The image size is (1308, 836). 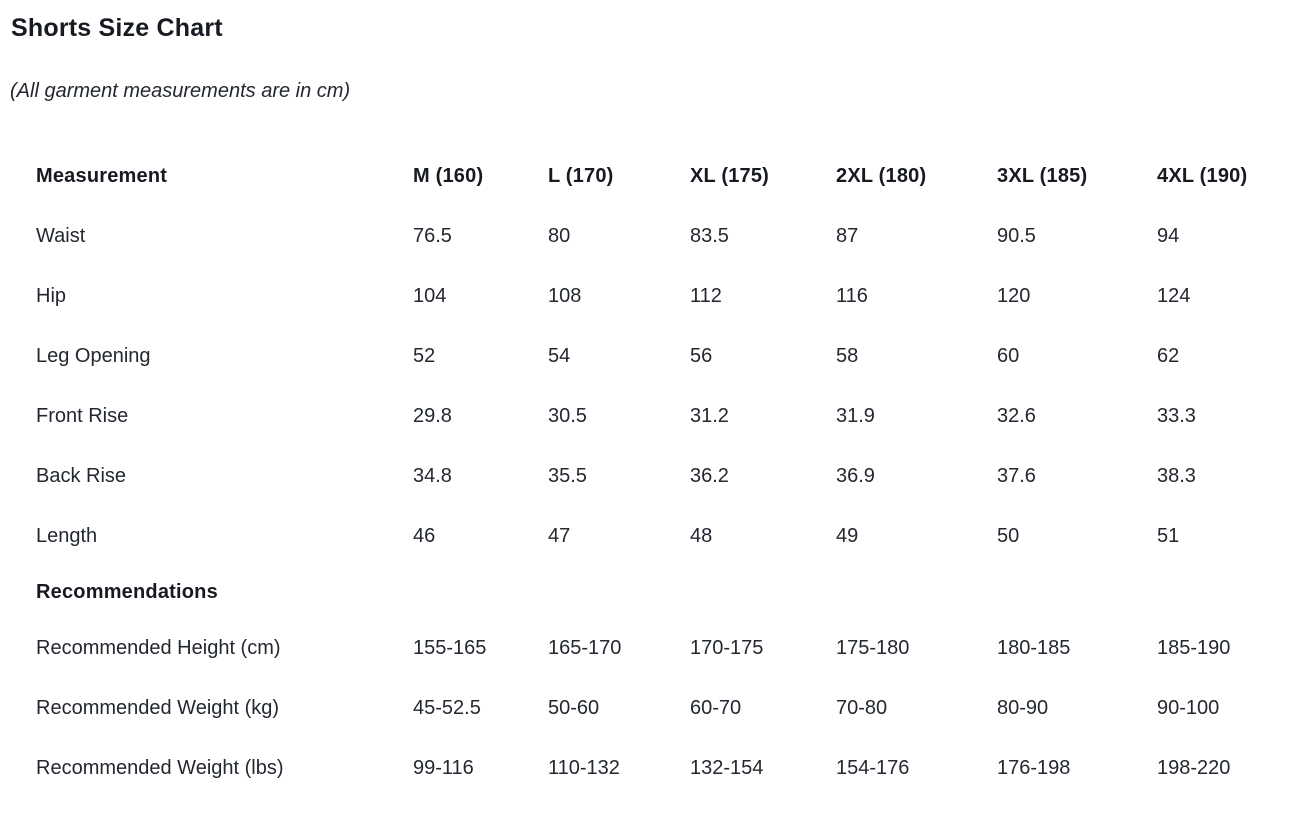 What do you see at coordinates (447, 708) in the screenshot?
I see `cell-value: 45-52.5` at bounding box center [447, 708].